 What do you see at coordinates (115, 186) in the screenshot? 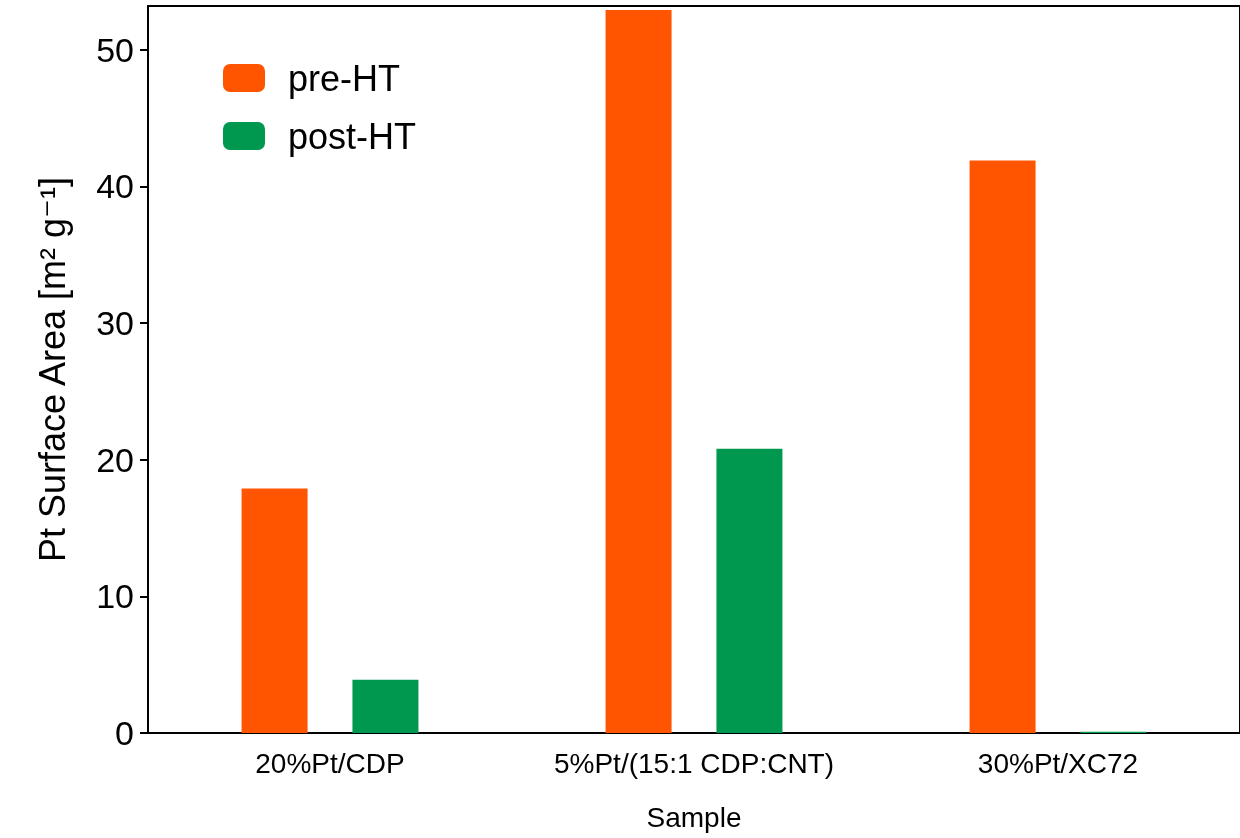
I see `y-tick-label: 40` at bounding box center [115, 186].